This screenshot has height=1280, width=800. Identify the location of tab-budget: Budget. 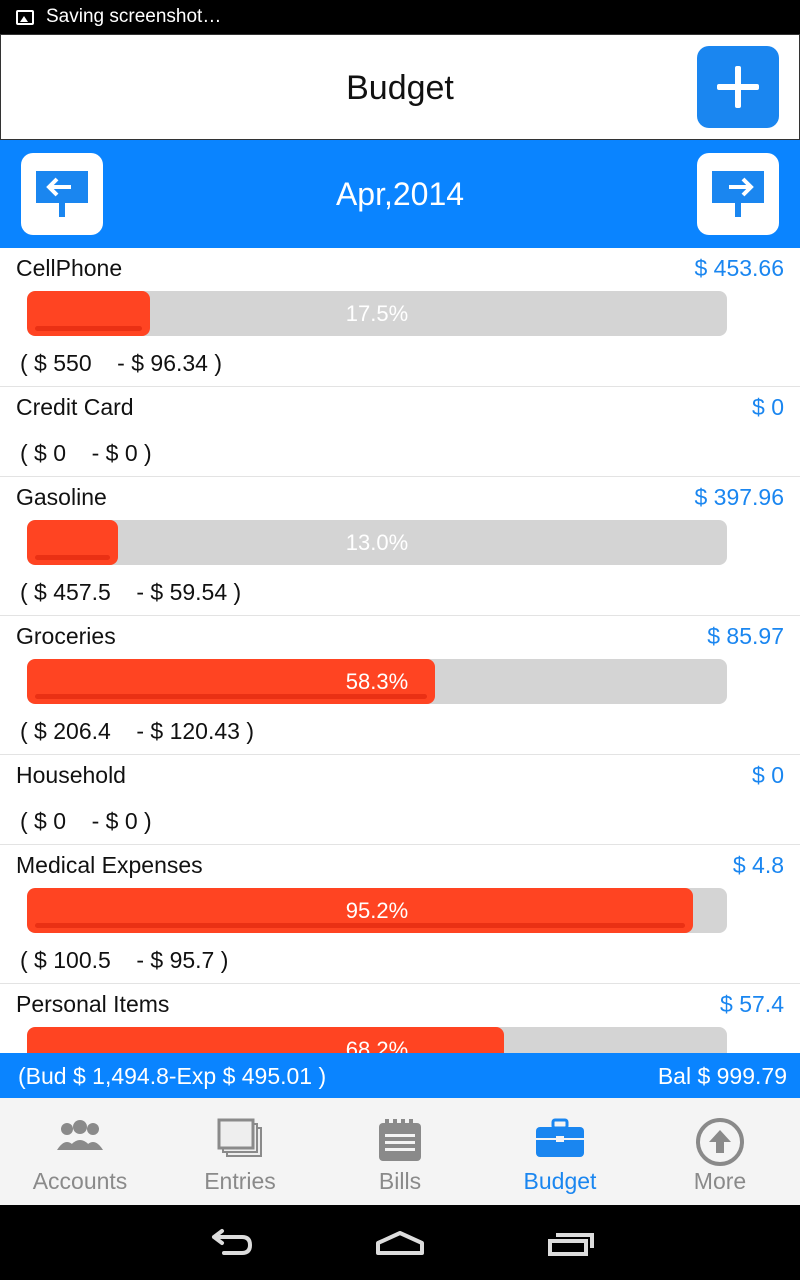
(560, 1151).